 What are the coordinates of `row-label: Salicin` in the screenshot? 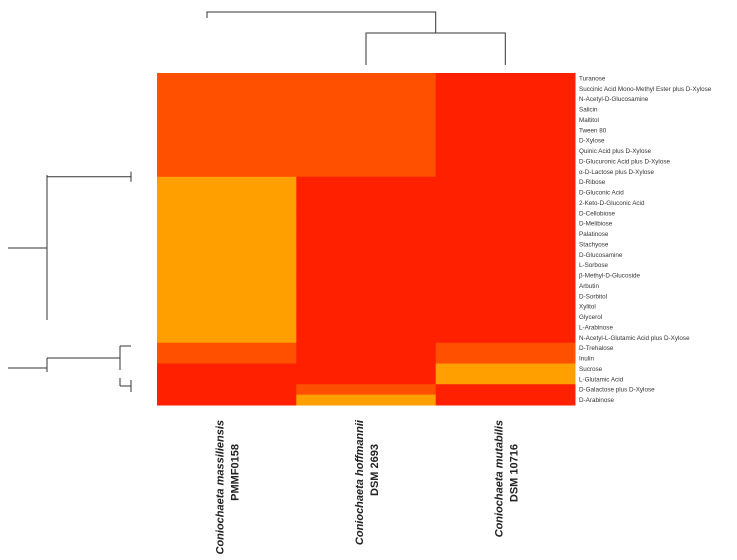 It's located at (588, 110).